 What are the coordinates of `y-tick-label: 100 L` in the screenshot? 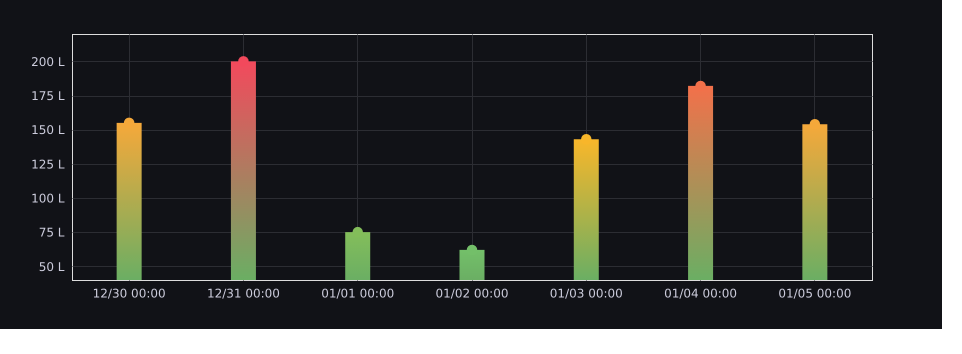 It's located at (48, 199).